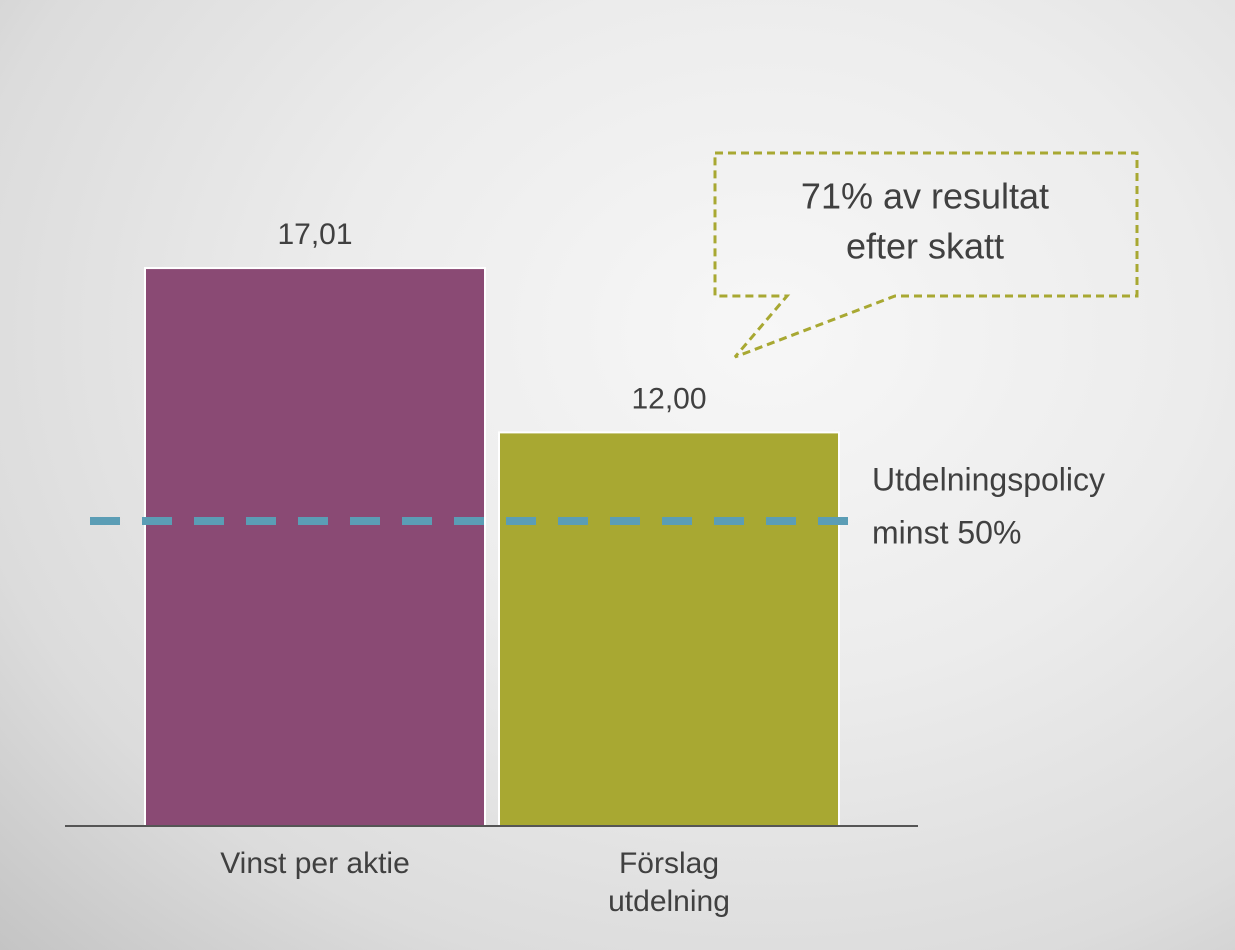 This screenshot has width=1235, height=950. Describe the element at coordinates (946, 532) in the screenshot. I see `reference-label: minst 50%` at that location.